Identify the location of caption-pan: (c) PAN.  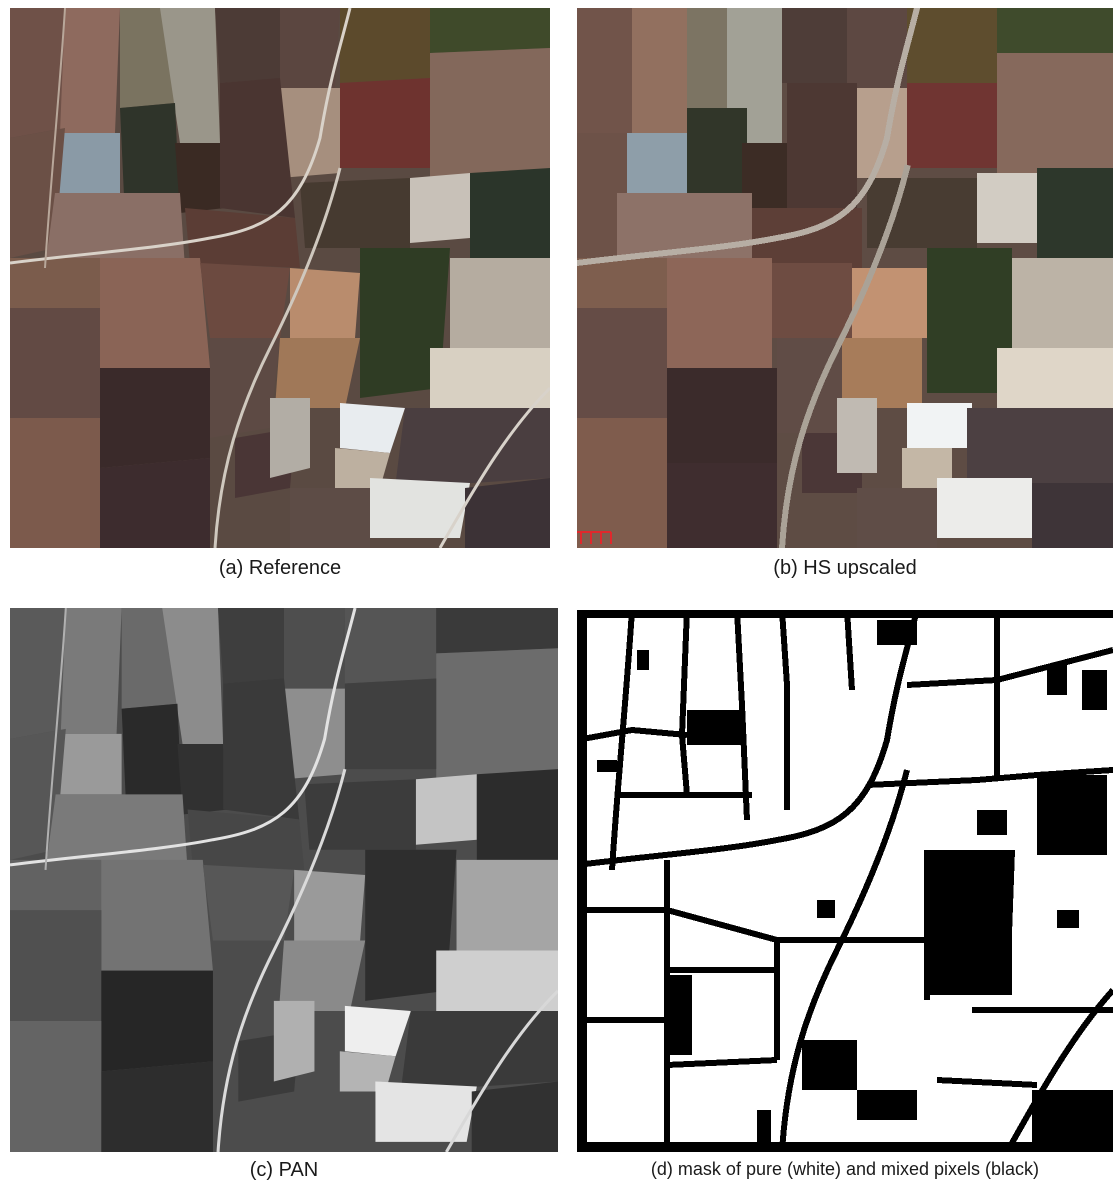
(284, 1170).